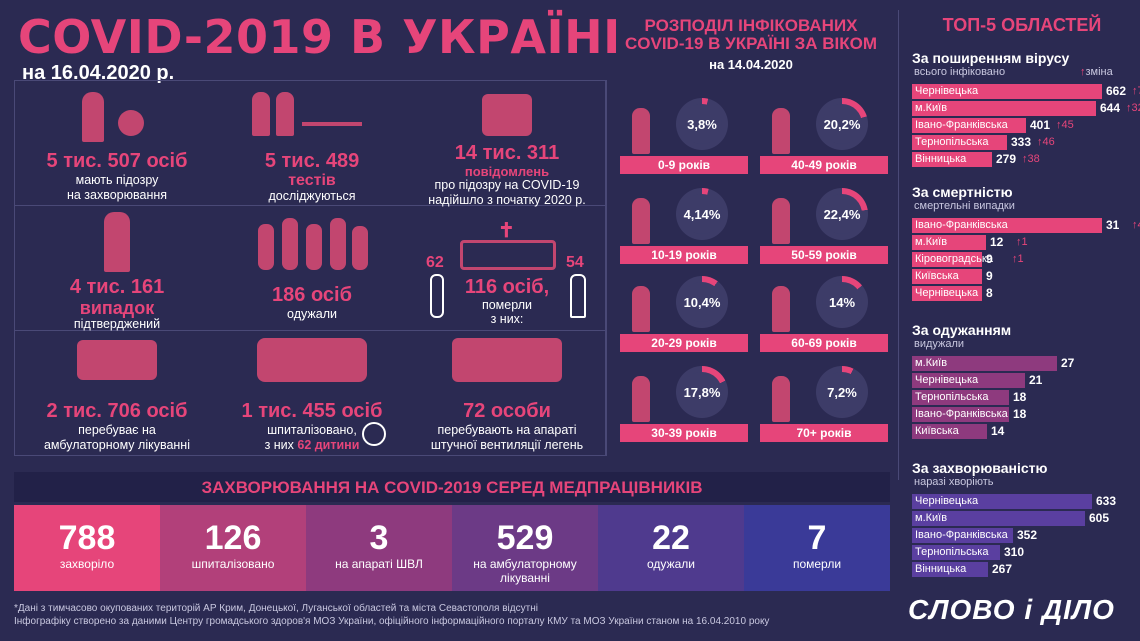  I want to click on thermometer-icon, so click(374, 434).